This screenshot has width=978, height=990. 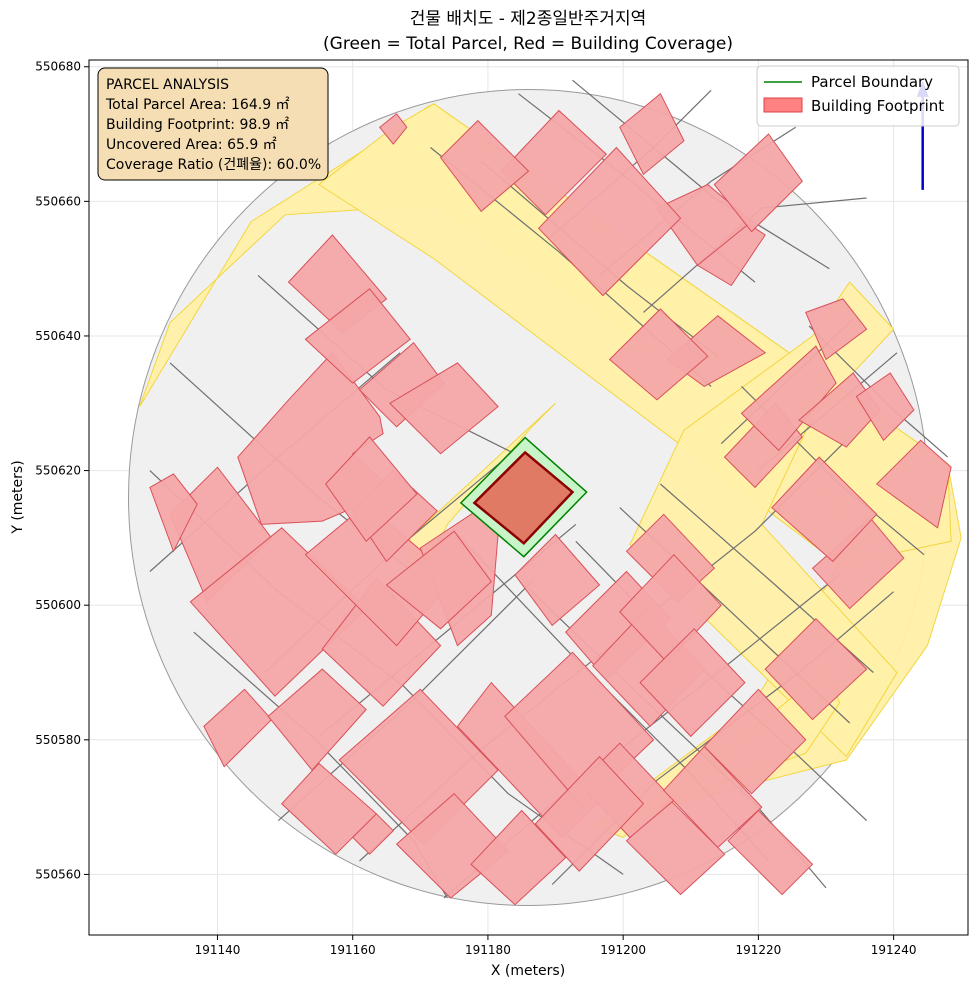 What do you see at coordinates (894, 950) in the screenshot?
I see `x-tick-label: 191240` at bounding box center [894, 950].